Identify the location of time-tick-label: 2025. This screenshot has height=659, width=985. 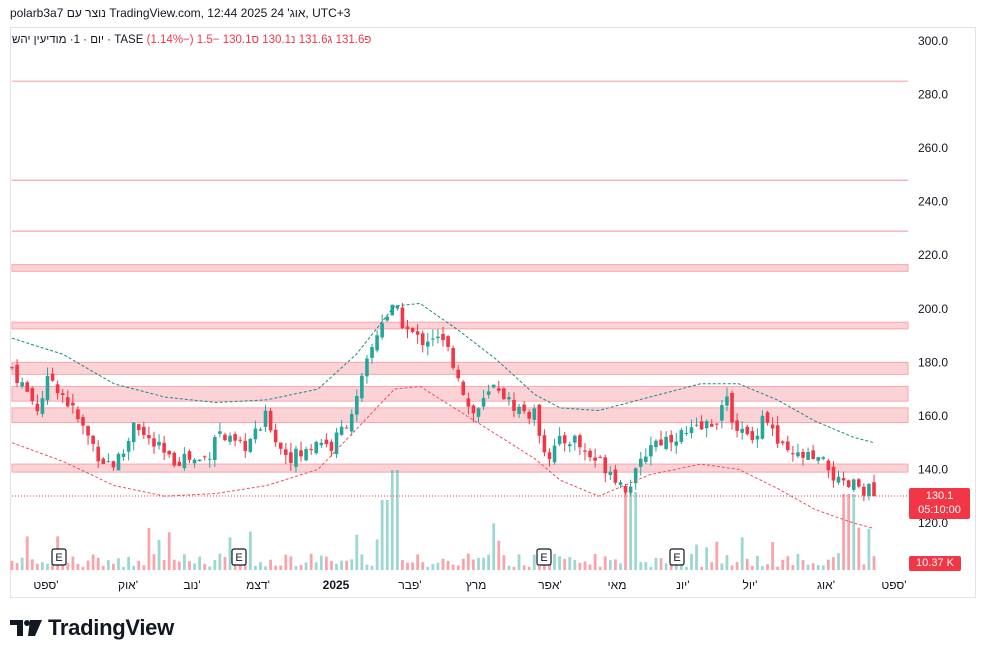
(336, 585).